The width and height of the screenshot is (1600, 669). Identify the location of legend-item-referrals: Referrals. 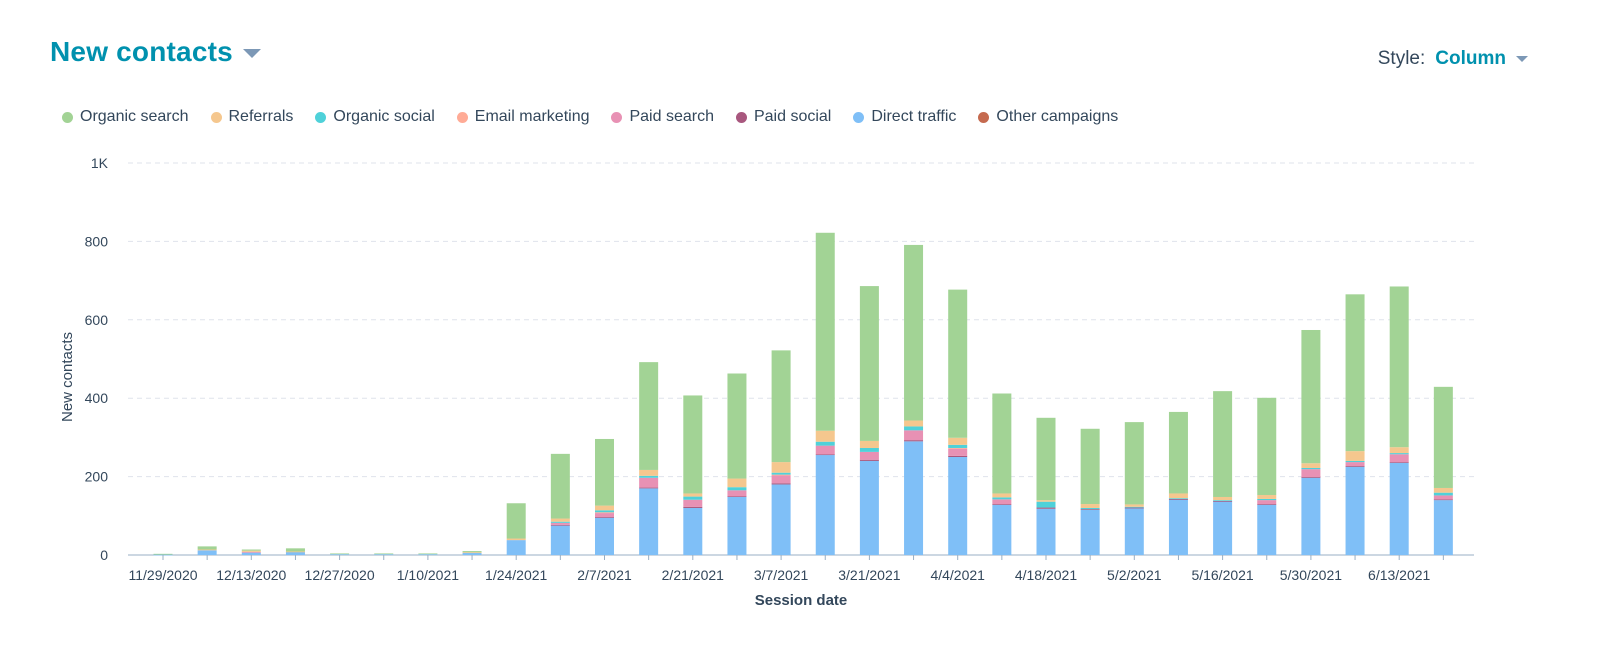
(251, 117).